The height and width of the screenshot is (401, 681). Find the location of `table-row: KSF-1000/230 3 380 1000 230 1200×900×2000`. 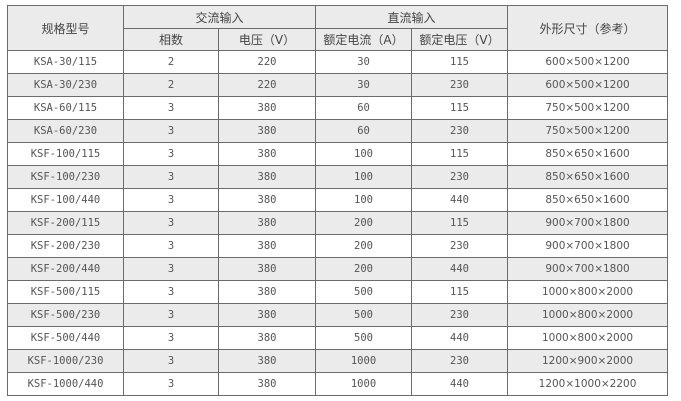

table-row: KSF-1000/230 3 380 1000 230 1200×900×2000 is located at coordinates (338, 361).